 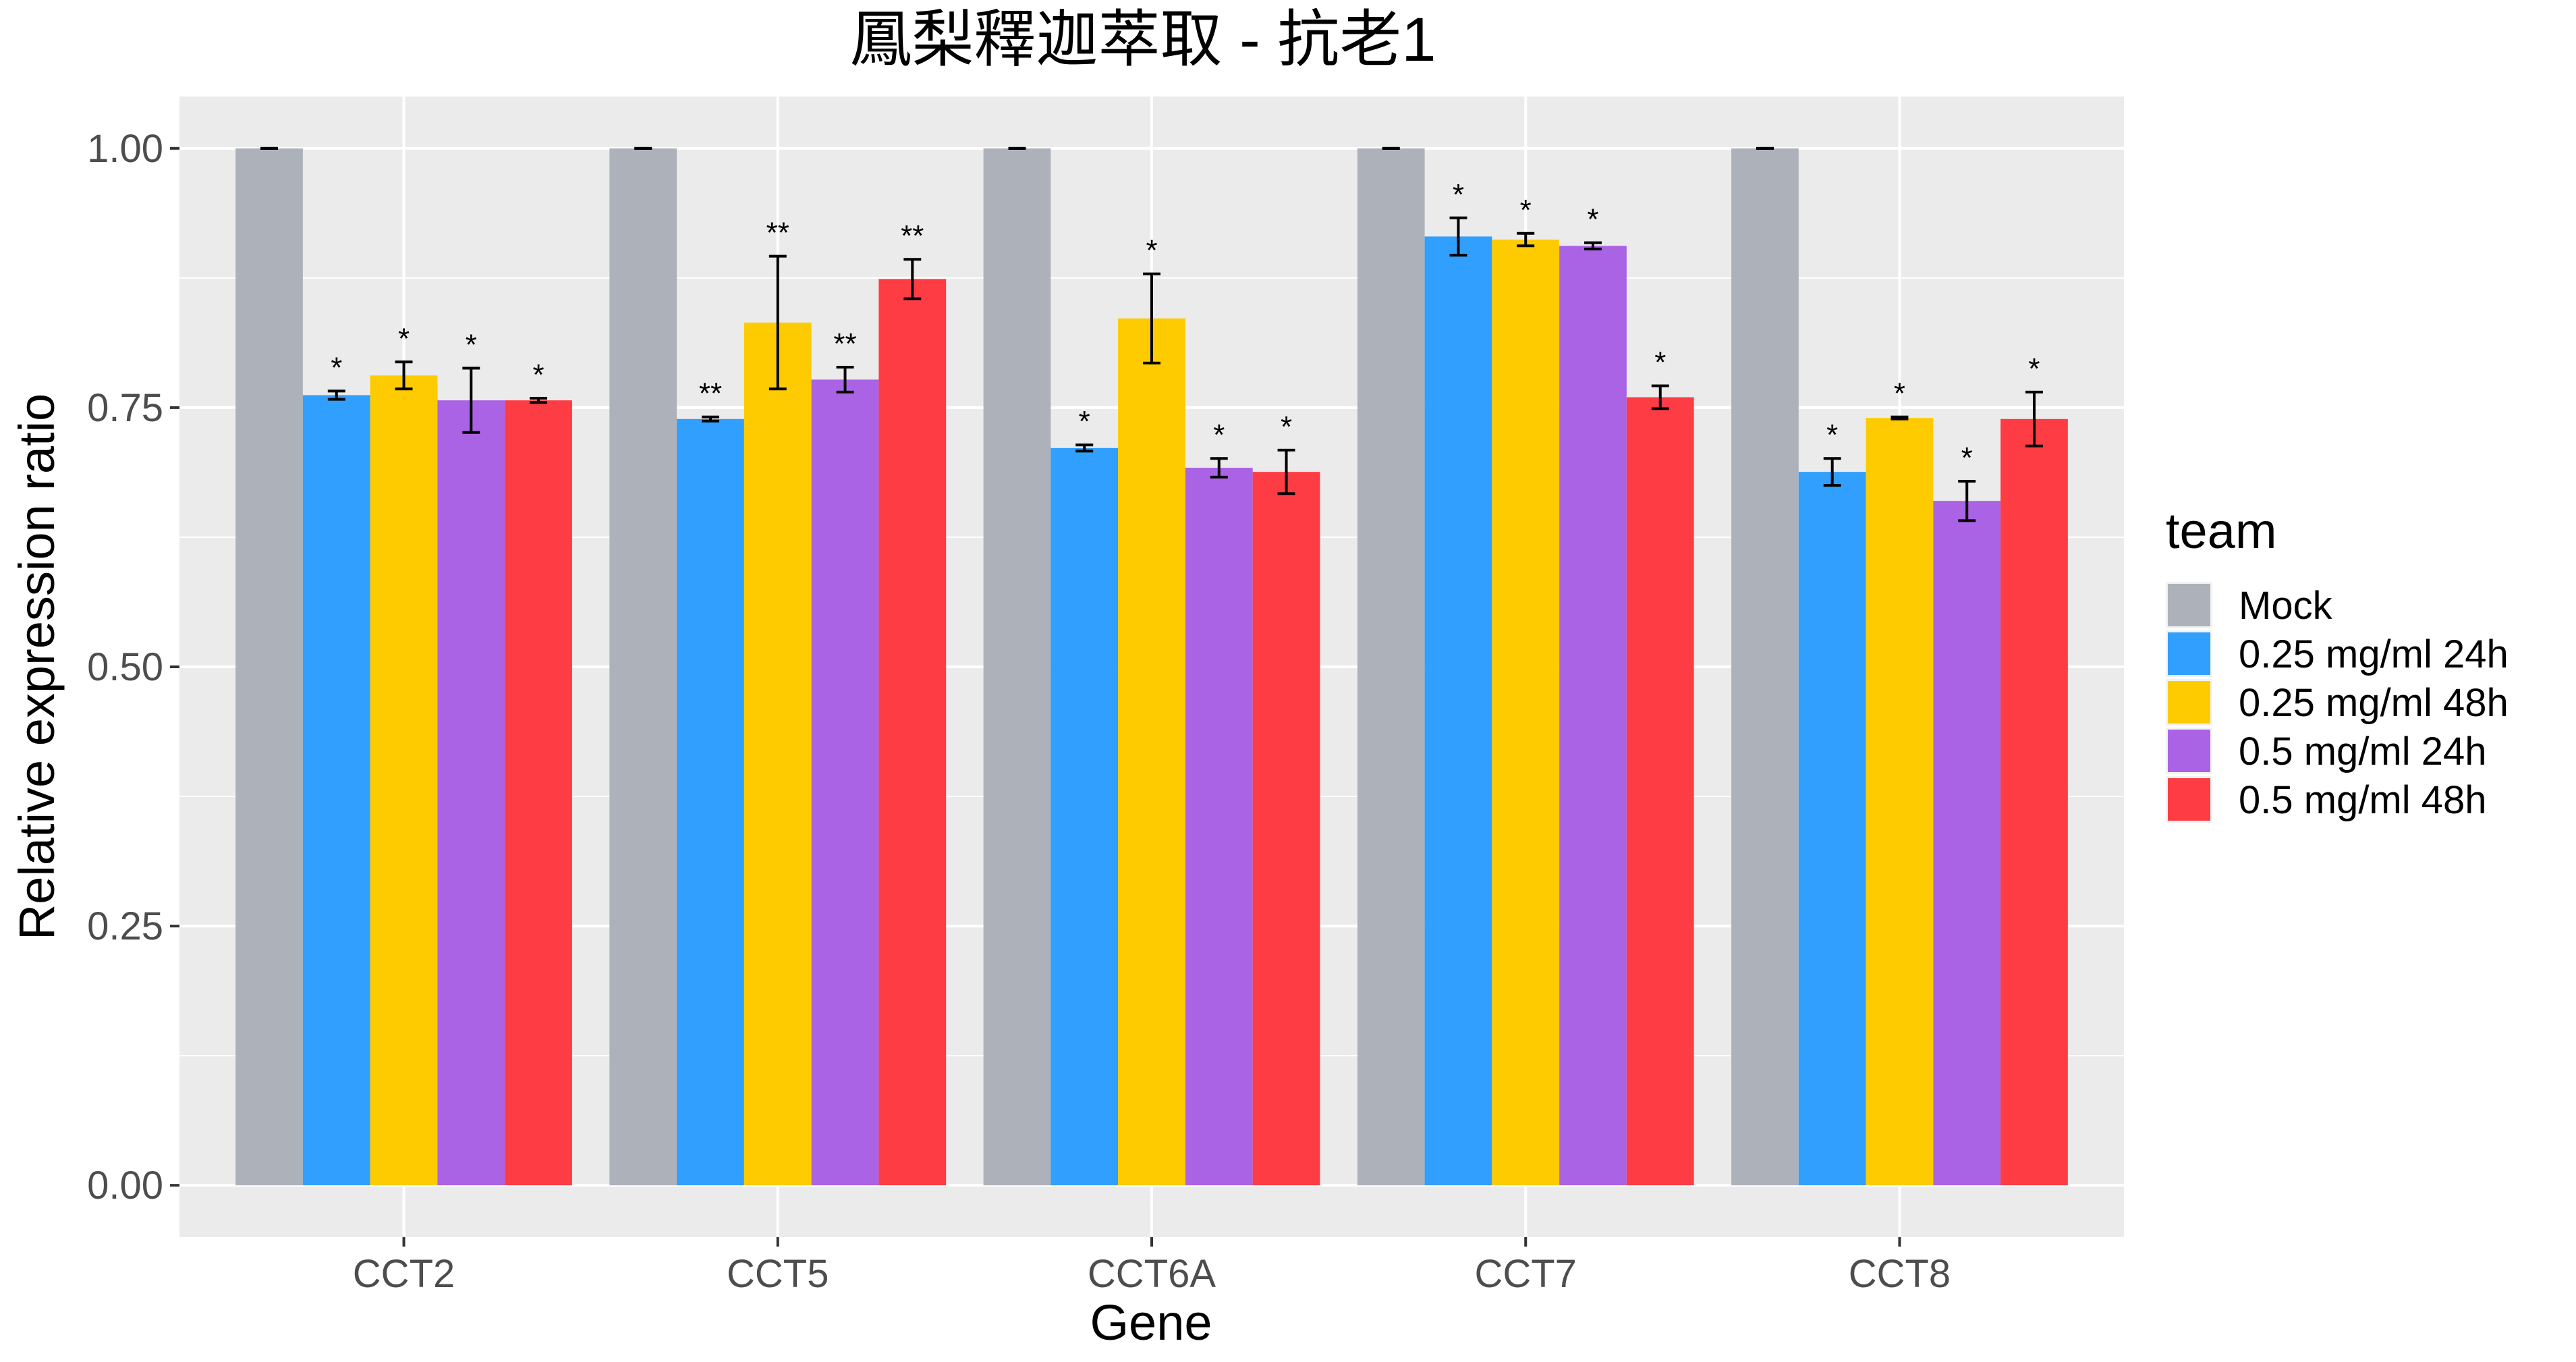 I want to click on legend-label: 0.5 mg/ml 24h, so click(x=2363, y=751).